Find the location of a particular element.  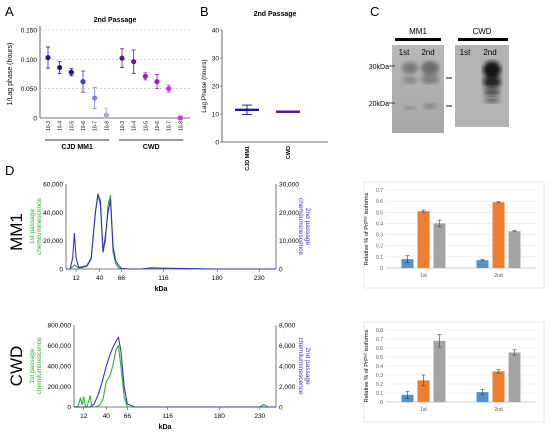

group-label: CJD MM1 is located at coordinates (77, 147).